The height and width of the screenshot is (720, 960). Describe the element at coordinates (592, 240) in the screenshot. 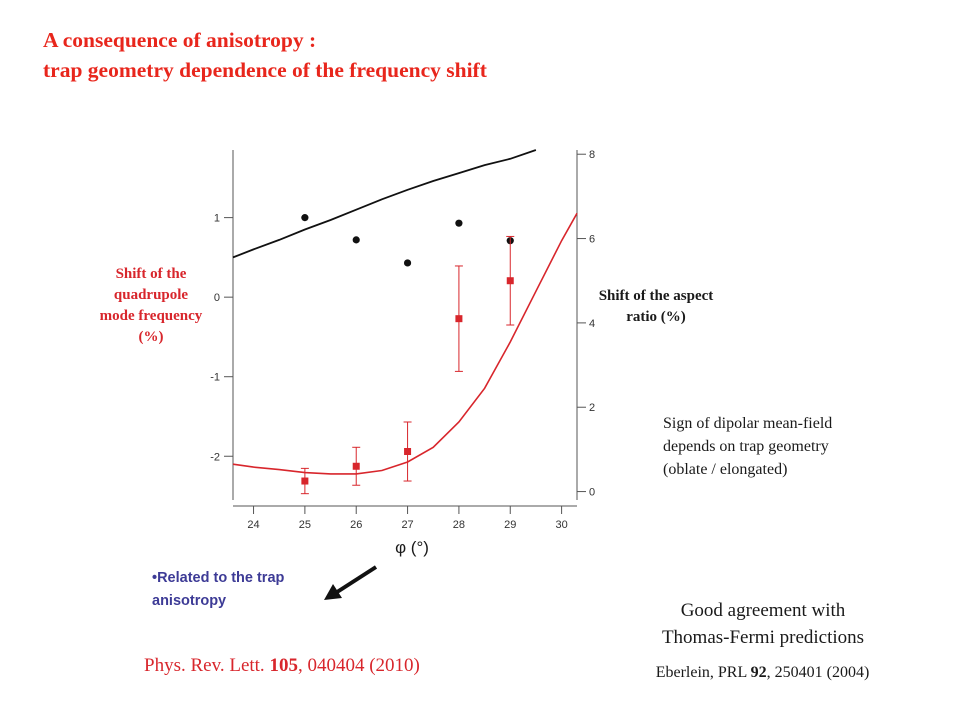

I see `right-tick-label: 6` at that location.